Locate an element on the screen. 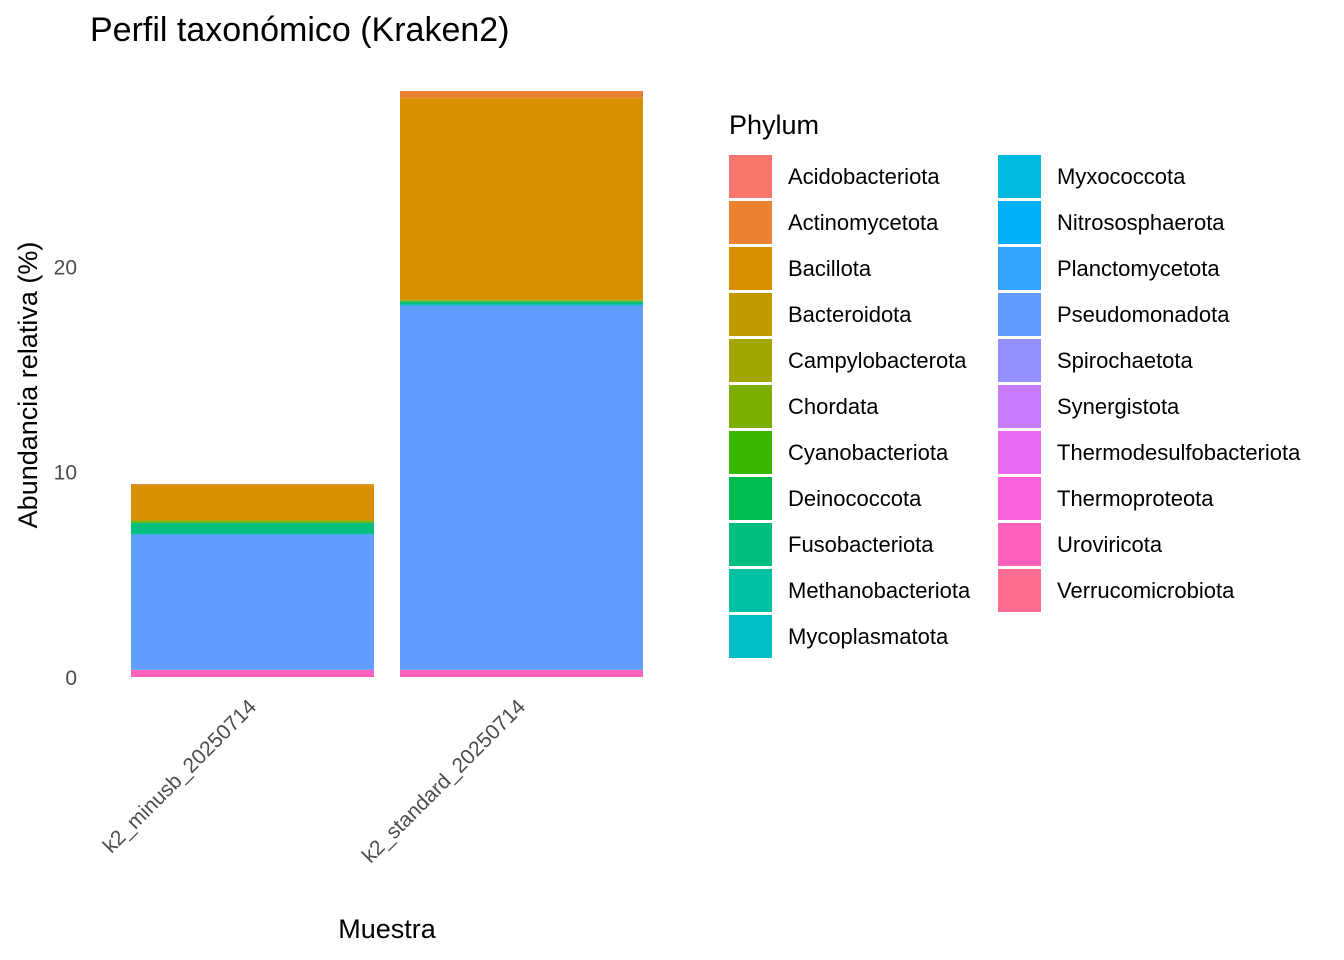 The image size is (1344, 960). legend-item: Nitrososphaerota is located at coordinates (1111, 222).